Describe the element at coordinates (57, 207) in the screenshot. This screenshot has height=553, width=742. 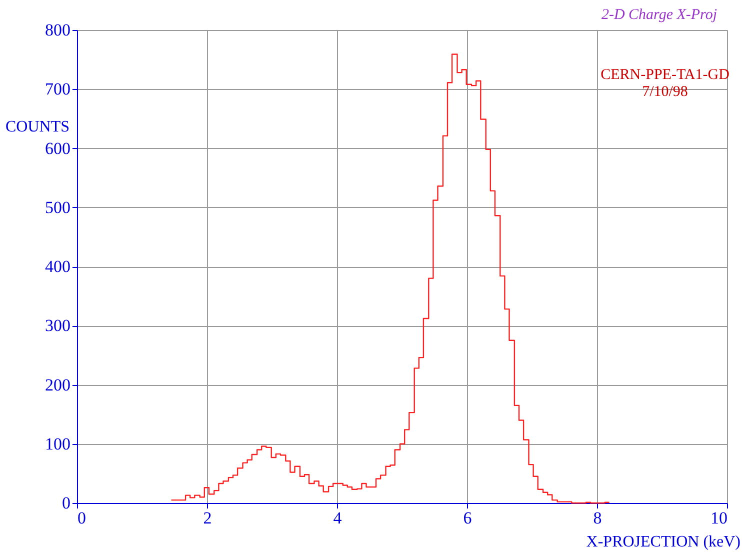
I see `y-tick-label: 500` at that location.